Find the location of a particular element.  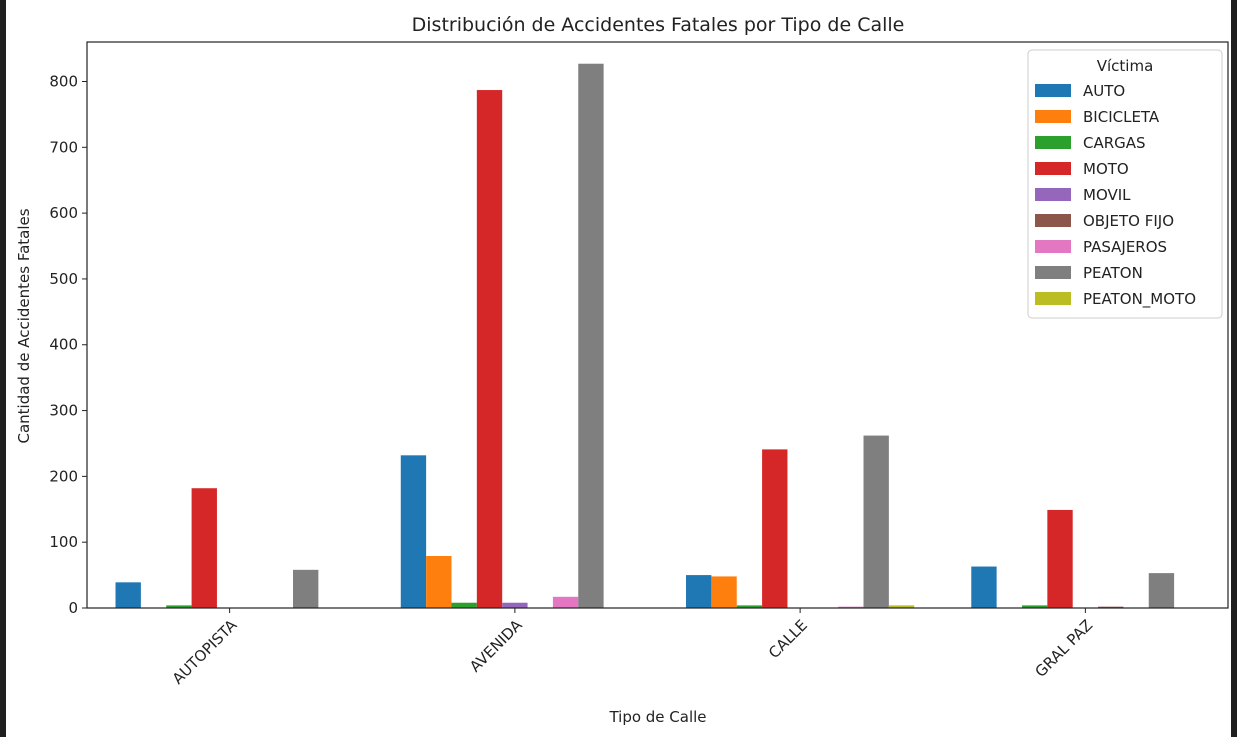

y-tick-label: 400 is located at coordinates (63, 345).